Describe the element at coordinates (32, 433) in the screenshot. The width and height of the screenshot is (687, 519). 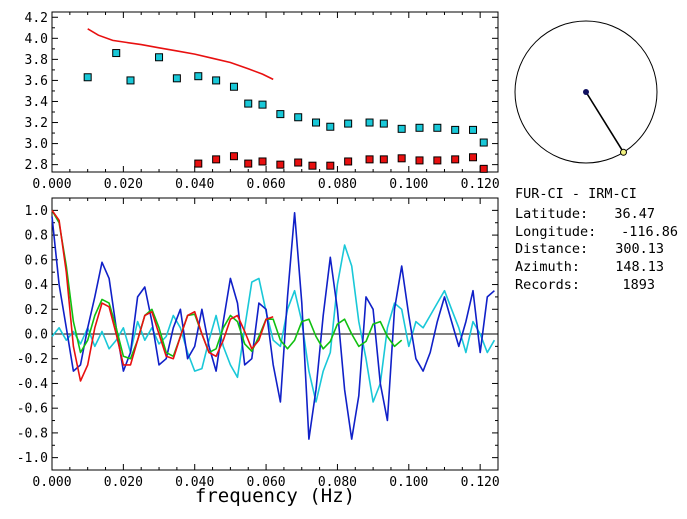
I see `y-tick-label: -0.8` at that location.